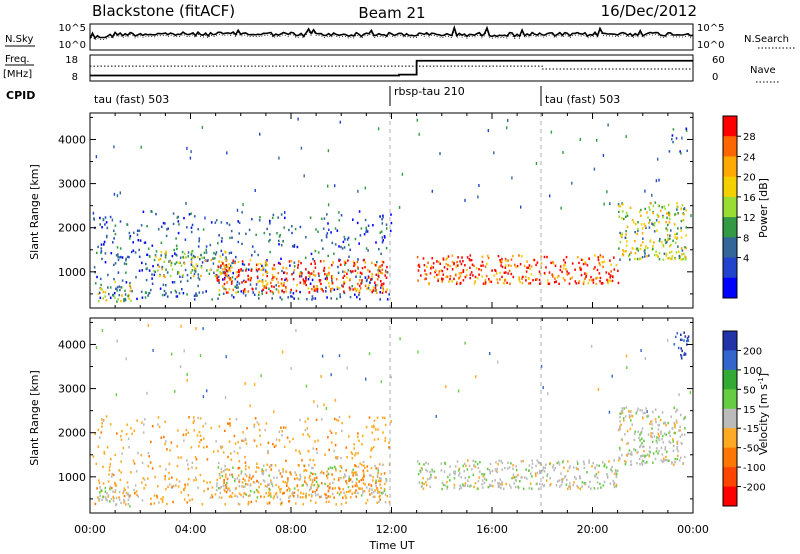 The image size is (800, 554). What do you see at coordinates (730, 207) in the screenshot?
I see `power-colorbar-frame` at bounding box center [730, 207].